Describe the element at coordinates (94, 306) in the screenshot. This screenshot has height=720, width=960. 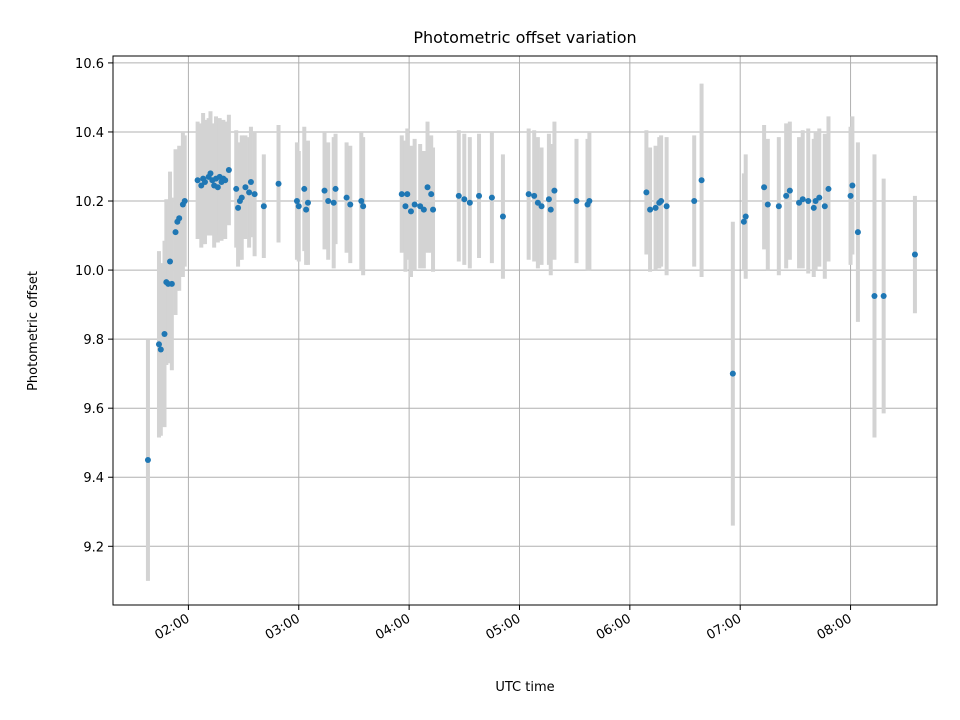
I see `y-axis-ticks: 9.2 9.4 9.6 9.8 10.0 10.2 10.4 10.6` at that location.